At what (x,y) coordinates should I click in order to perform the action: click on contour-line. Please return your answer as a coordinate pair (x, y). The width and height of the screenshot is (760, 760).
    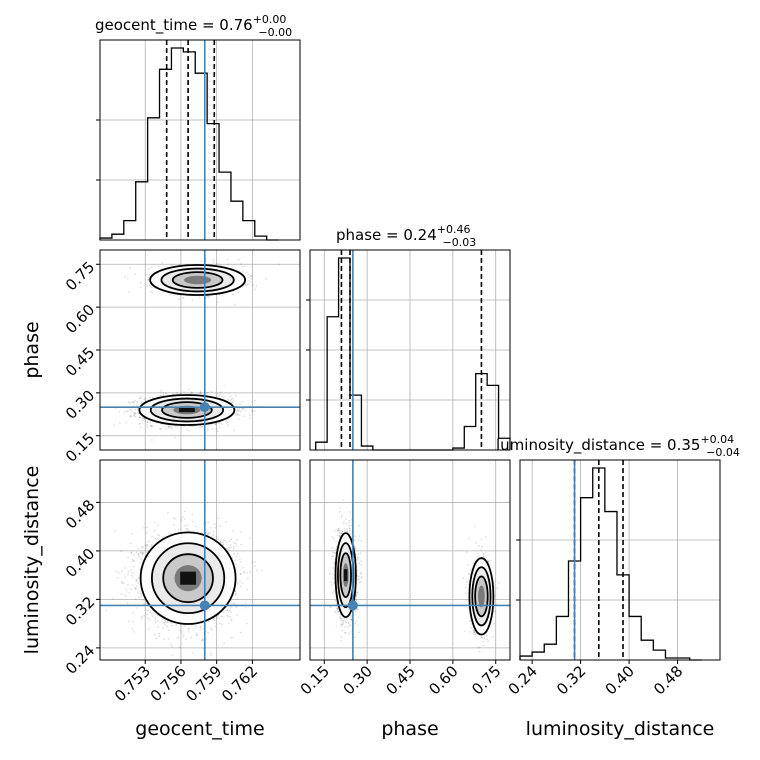
    Looking at the image, I should click on (187, 410).